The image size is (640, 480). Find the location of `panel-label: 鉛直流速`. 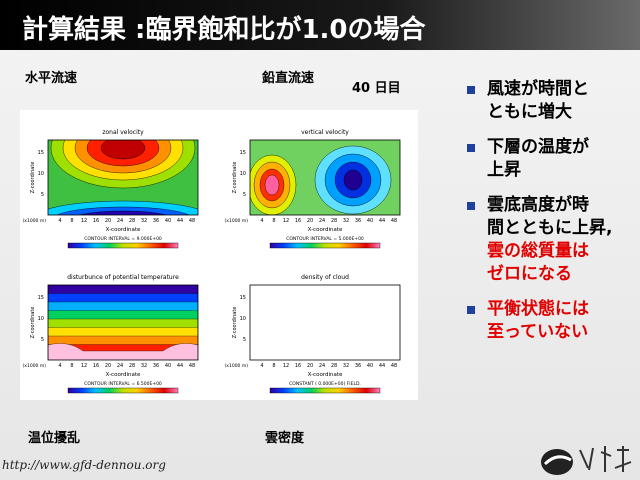

panel-label: 鉛直流速 is located at coordinates (288, 78).